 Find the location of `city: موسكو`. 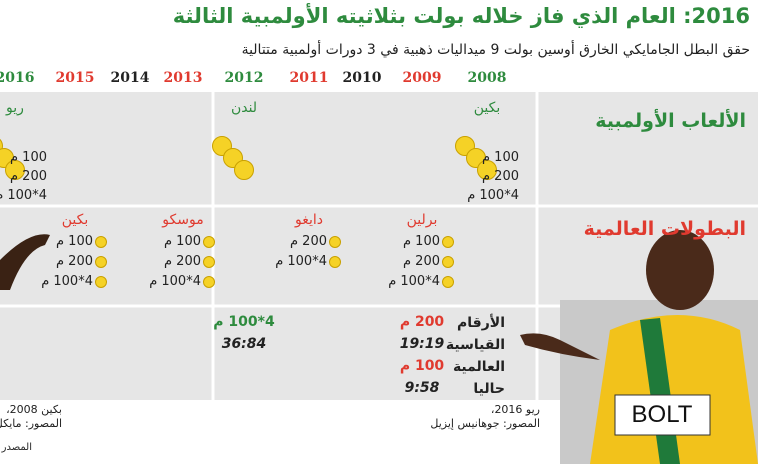

city: موسكو is located at coordinates (183, 220).